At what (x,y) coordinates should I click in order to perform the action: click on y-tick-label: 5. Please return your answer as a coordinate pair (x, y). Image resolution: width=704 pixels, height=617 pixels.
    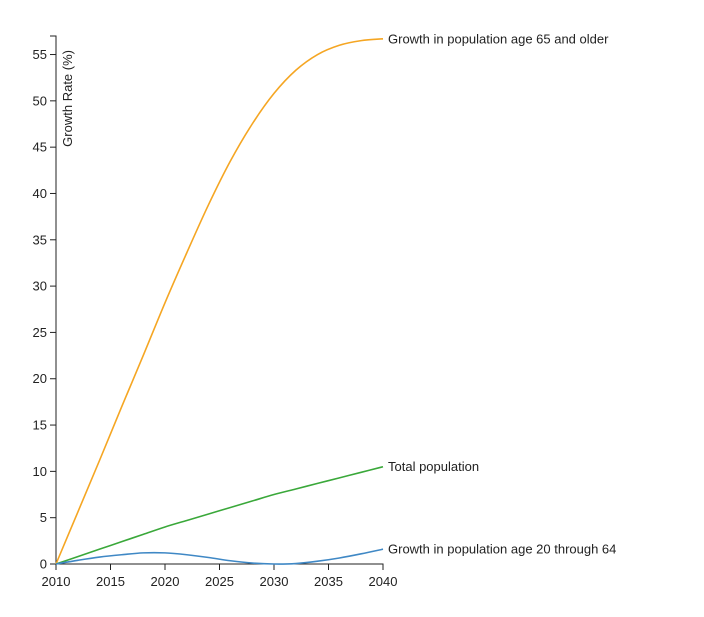
    Looking at the image, I should click on (43, 517).